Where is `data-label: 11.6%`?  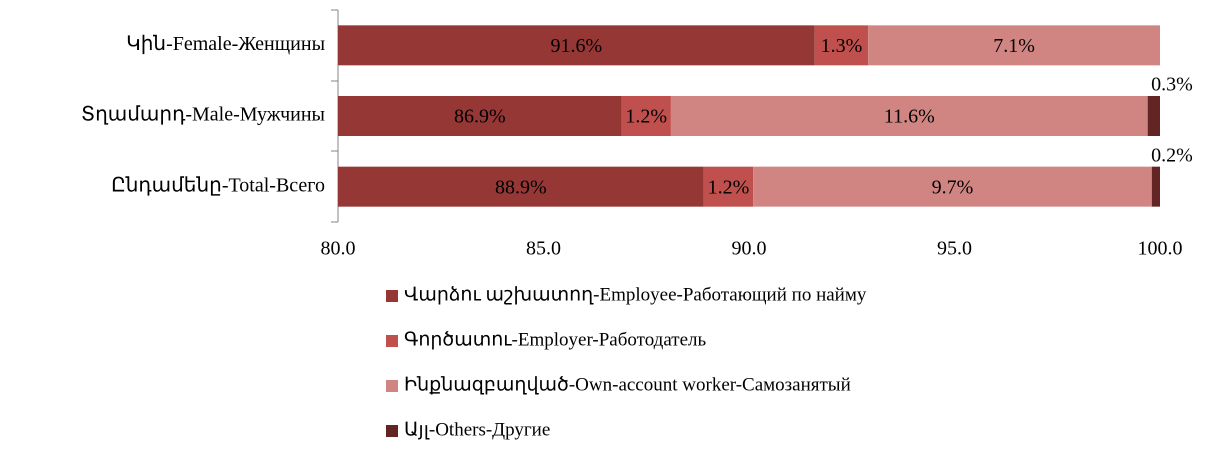
data-label: 11.6% is located at coordinates (909, 117).